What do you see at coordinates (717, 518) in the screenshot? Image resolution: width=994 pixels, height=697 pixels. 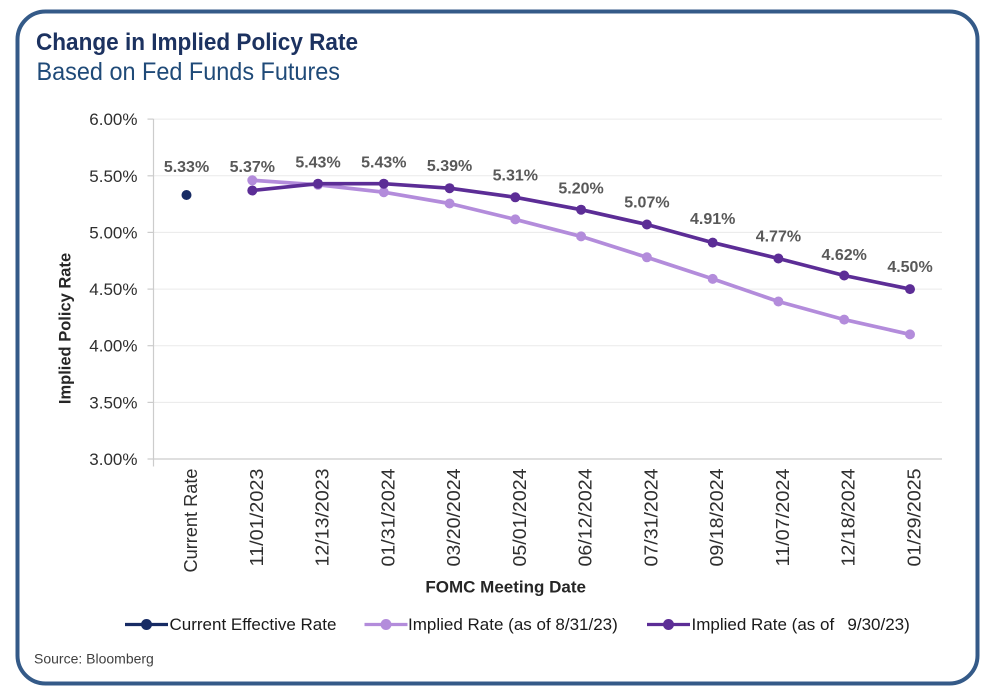 I see `svg-text: 09/18/2024` at bounding box center [717, 518].